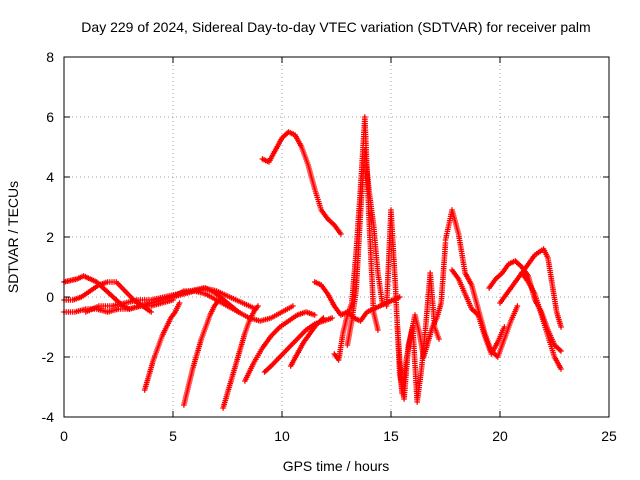 The height and width of the screenshot is (480, 640). Describe the element at coordinates (48, 357) in the screenshot. I see `y-tick-label: -2` at that location.